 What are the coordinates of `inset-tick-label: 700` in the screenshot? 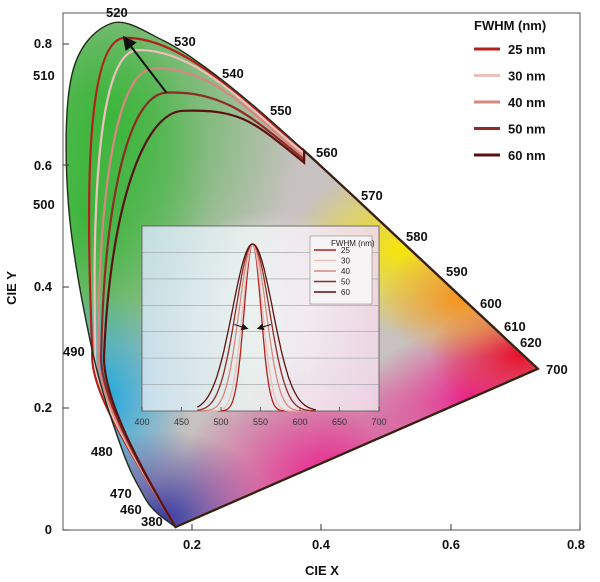 It's located at (378, 422).